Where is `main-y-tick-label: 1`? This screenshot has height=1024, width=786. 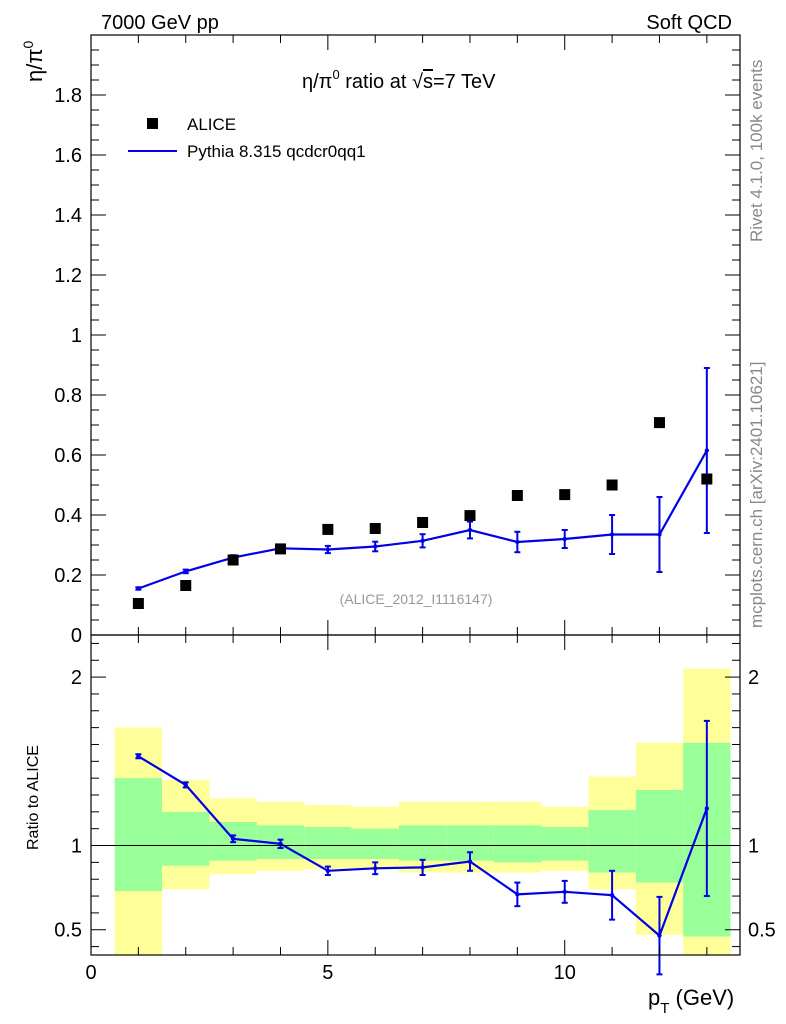 main-y-tick-label: 1 is located at coordinates (76, 336).